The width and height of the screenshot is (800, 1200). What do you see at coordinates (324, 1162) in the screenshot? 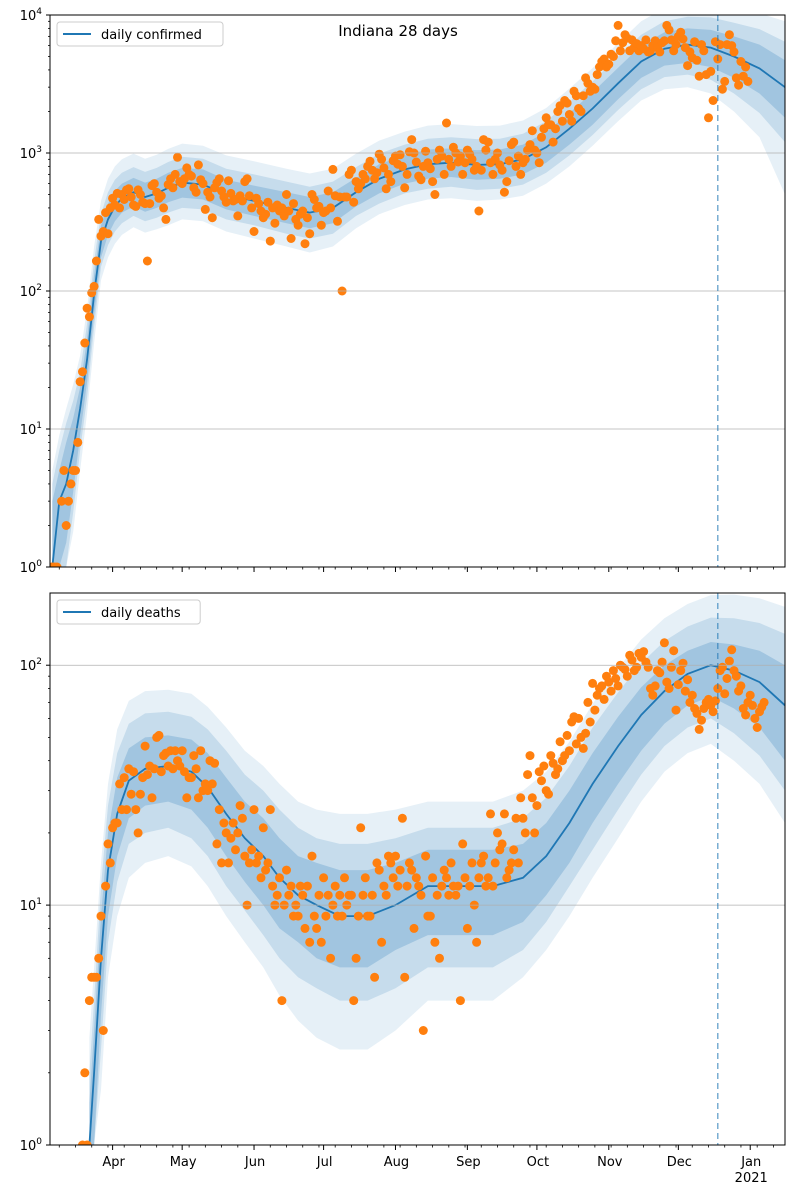
I see `x-tick-label: Jul` at bounding box center [324, 1162].